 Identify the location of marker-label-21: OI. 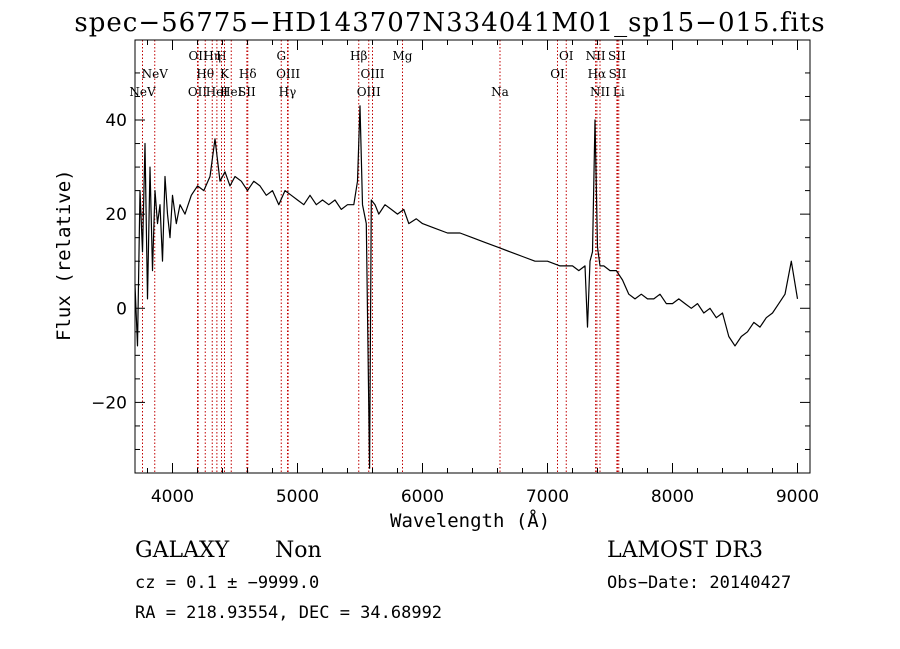
(557, 74).